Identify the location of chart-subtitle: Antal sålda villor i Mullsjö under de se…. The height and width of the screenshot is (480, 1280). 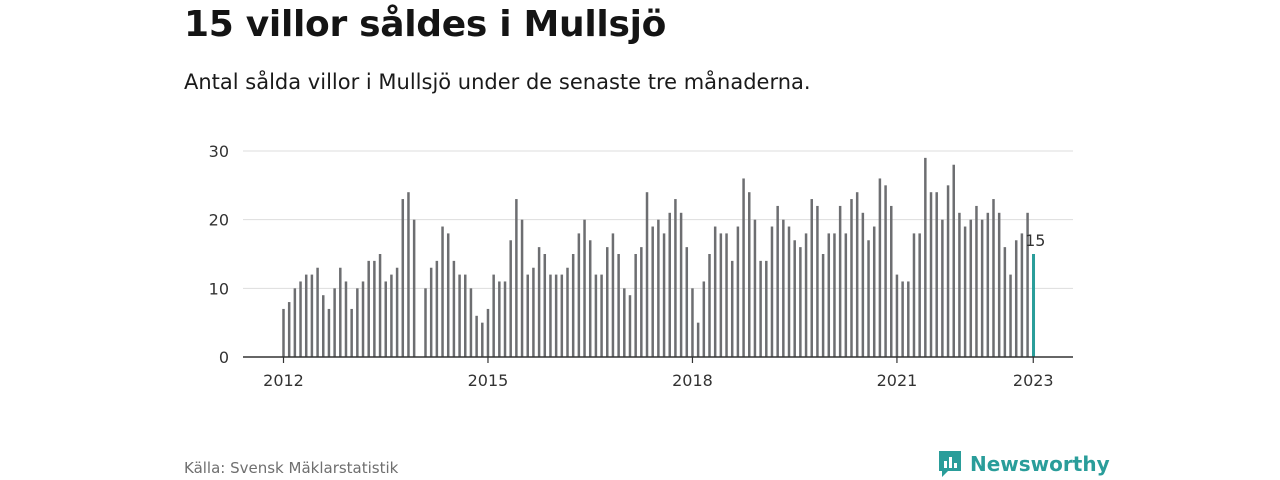
(497, 82).